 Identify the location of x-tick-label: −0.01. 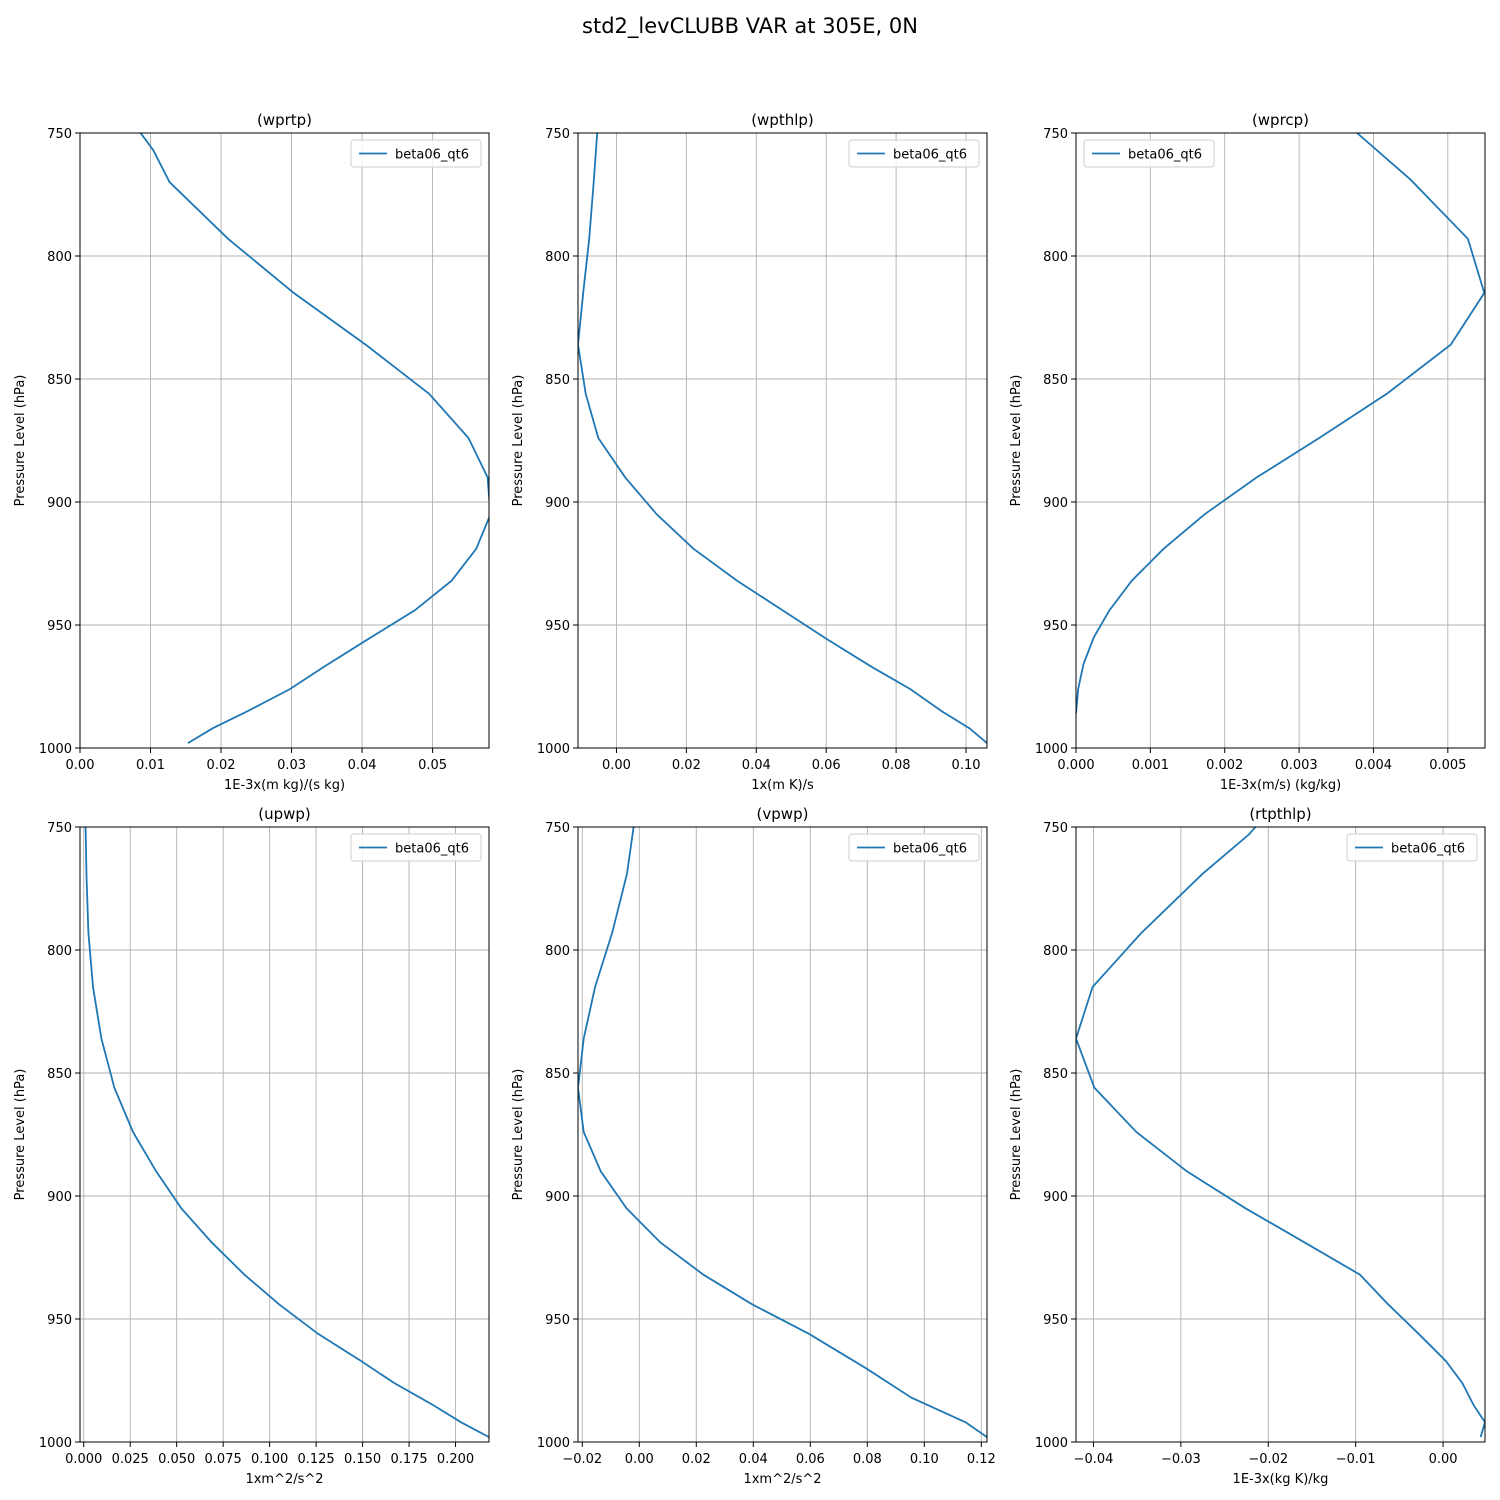
(1356, 1459).